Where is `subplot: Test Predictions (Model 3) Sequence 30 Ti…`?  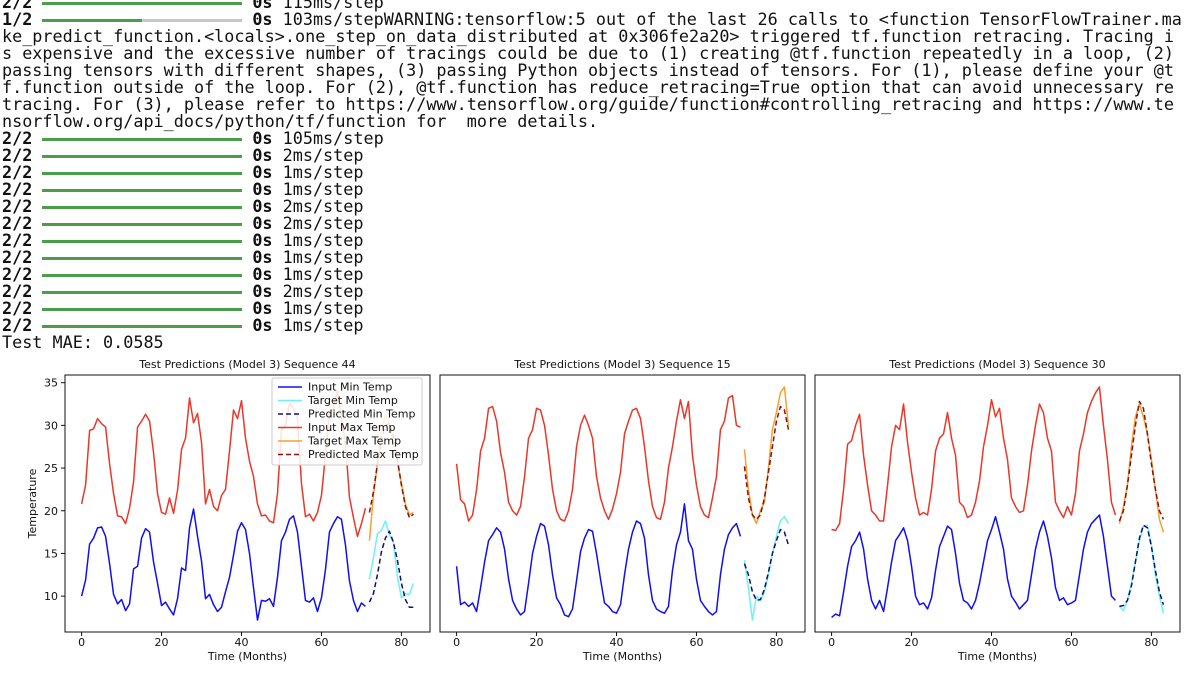
subplot: Test Predictions (Model 3) Sequence 30 Ti… is located at coordinates (997, 510).